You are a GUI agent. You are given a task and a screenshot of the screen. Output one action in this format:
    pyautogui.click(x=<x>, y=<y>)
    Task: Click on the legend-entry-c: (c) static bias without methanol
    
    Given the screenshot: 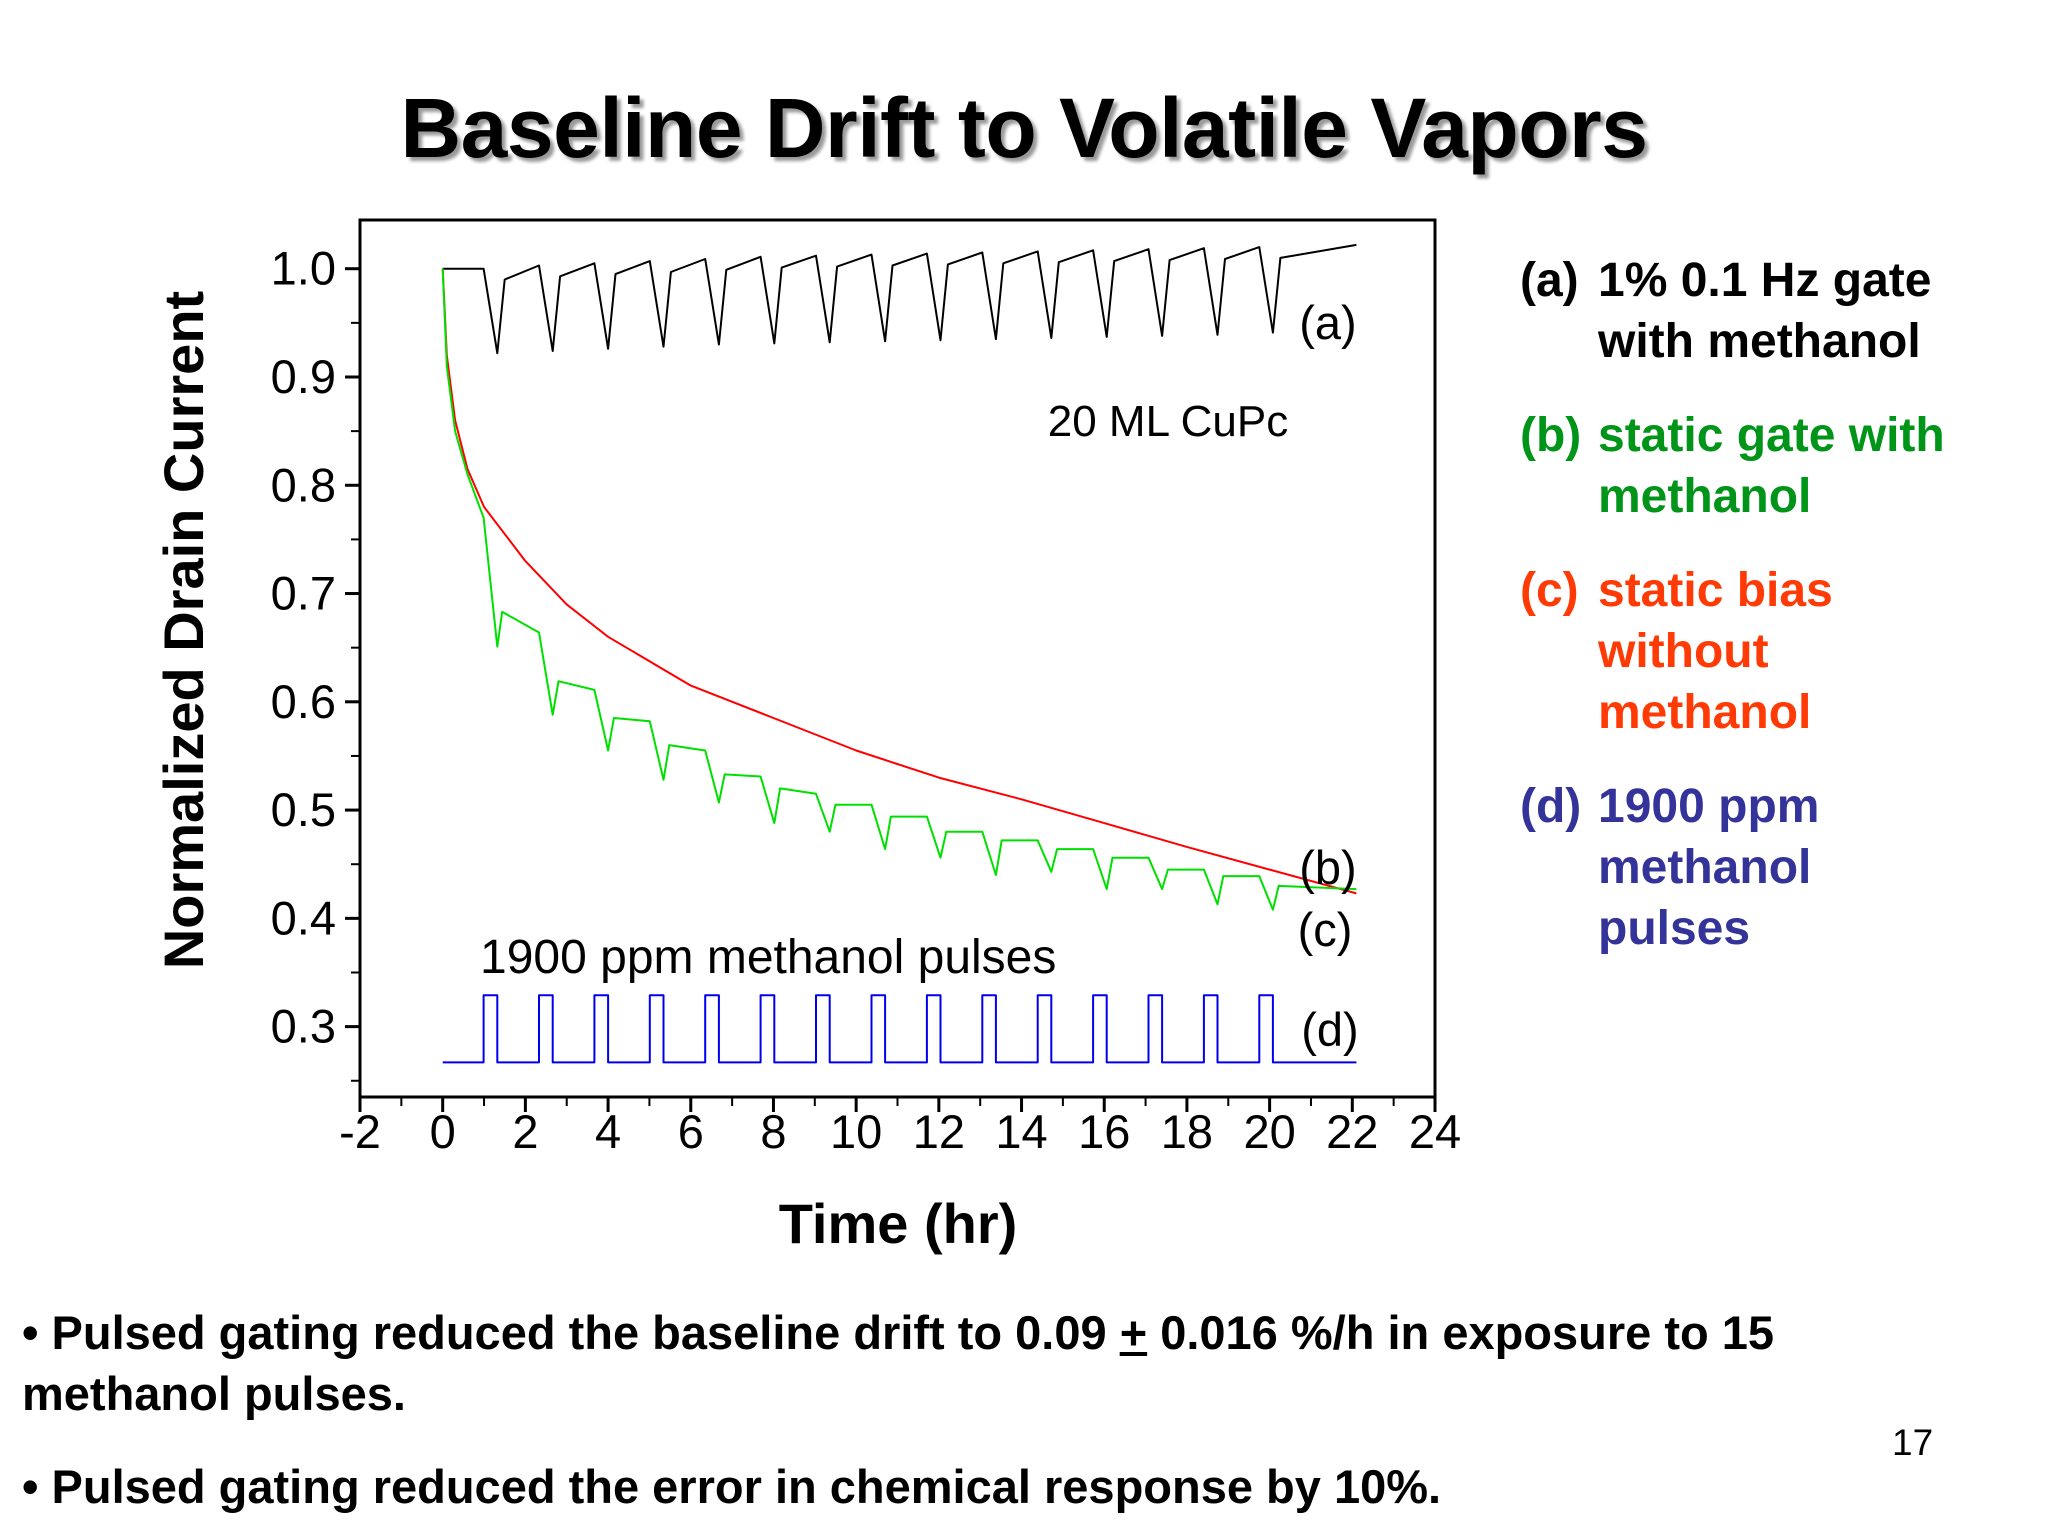 What is the action you would take?
    pyautogui.click(x=1732, y=651)
    